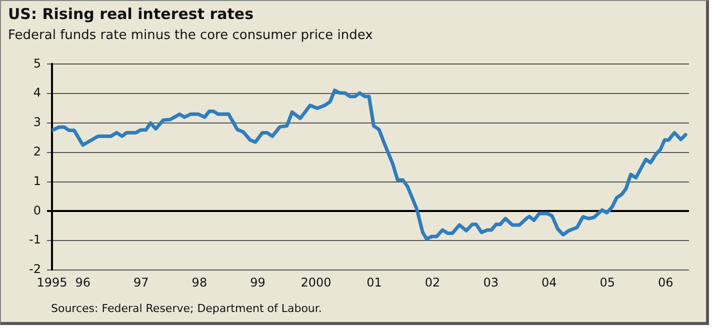 This screenshot has width=713, height=329. I want to click on y-tick-label: 4, so click(37, 93).